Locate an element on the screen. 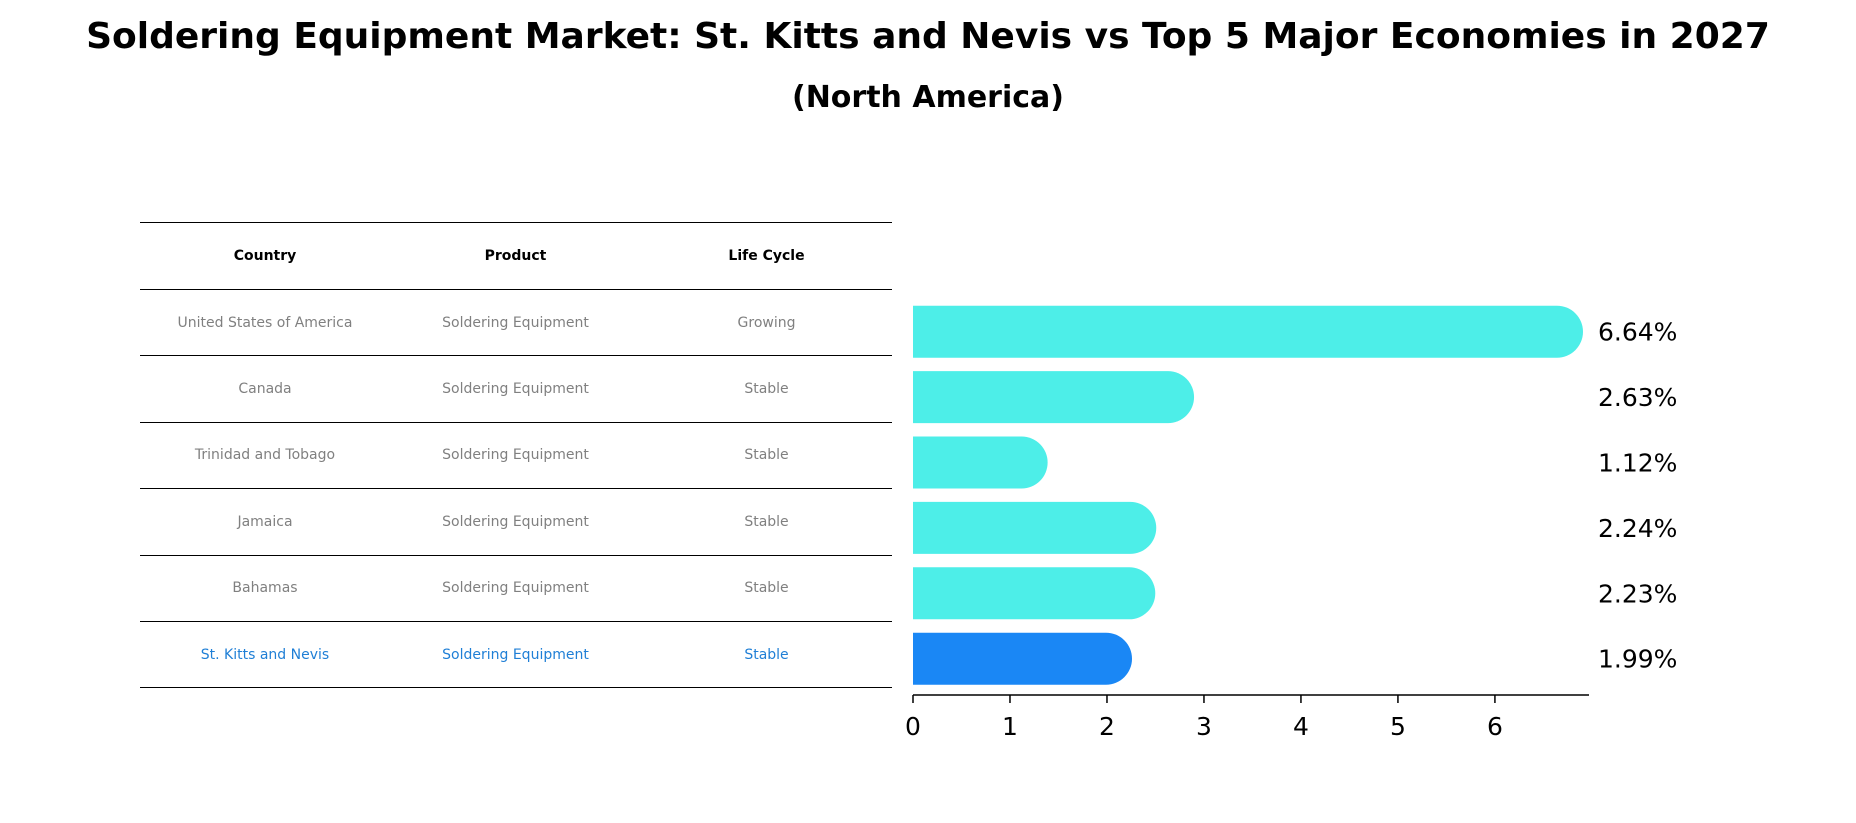 This screenshot has height=823, width=1856. header-product: Product is located at coordinates (515, 256).